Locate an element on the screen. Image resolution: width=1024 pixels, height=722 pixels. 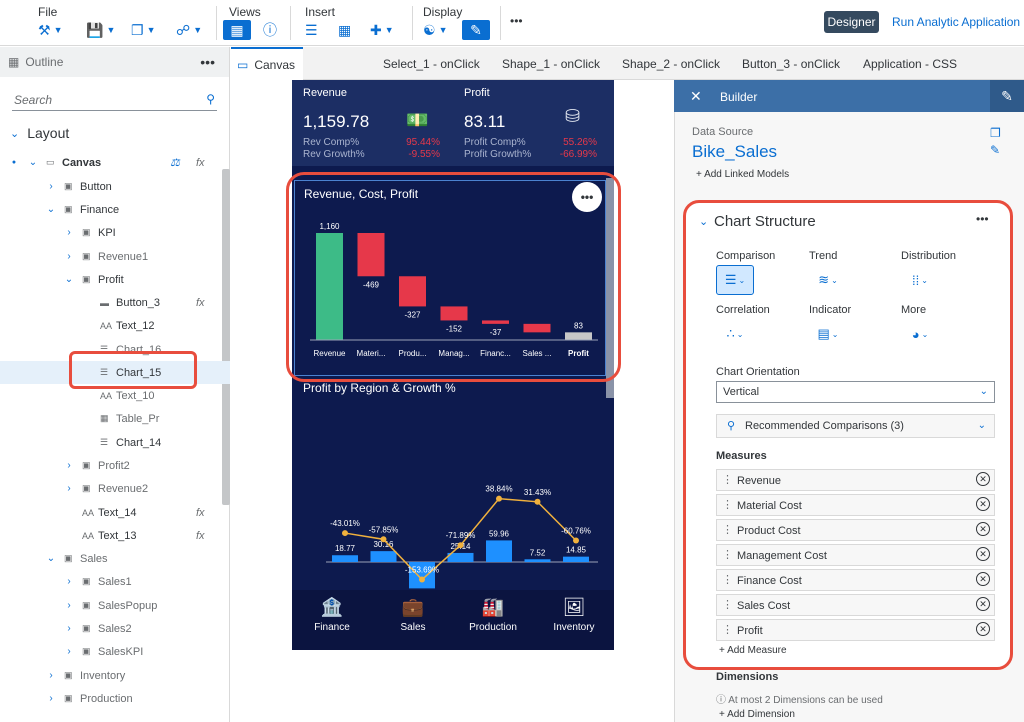
tab-select1-onclick: Select_1 - onClick is located at coordinates (431, 63).